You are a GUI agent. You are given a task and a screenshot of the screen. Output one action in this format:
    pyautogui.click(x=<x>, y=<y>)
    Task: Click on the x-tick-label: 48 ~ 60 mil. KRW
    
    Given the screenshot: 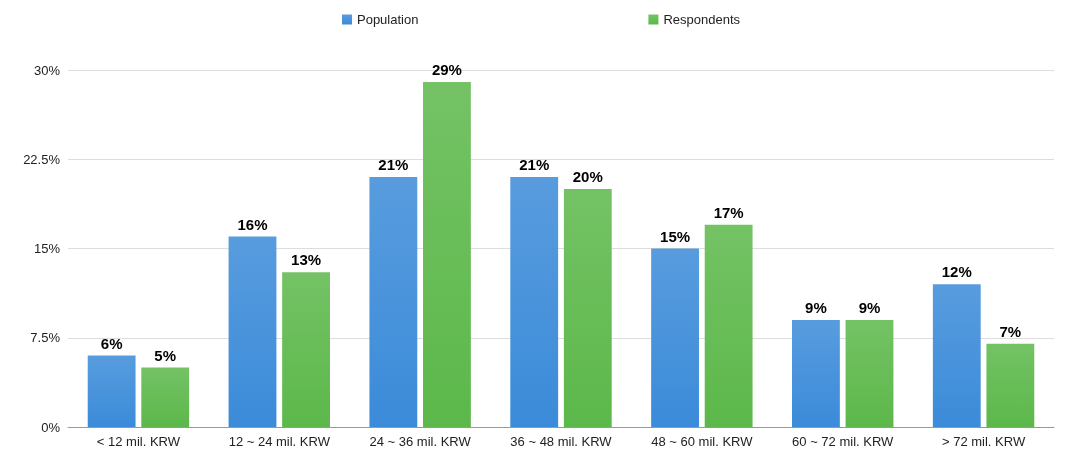 What is the action you would take?
    pyautogui.click(x=702, y=441)
    